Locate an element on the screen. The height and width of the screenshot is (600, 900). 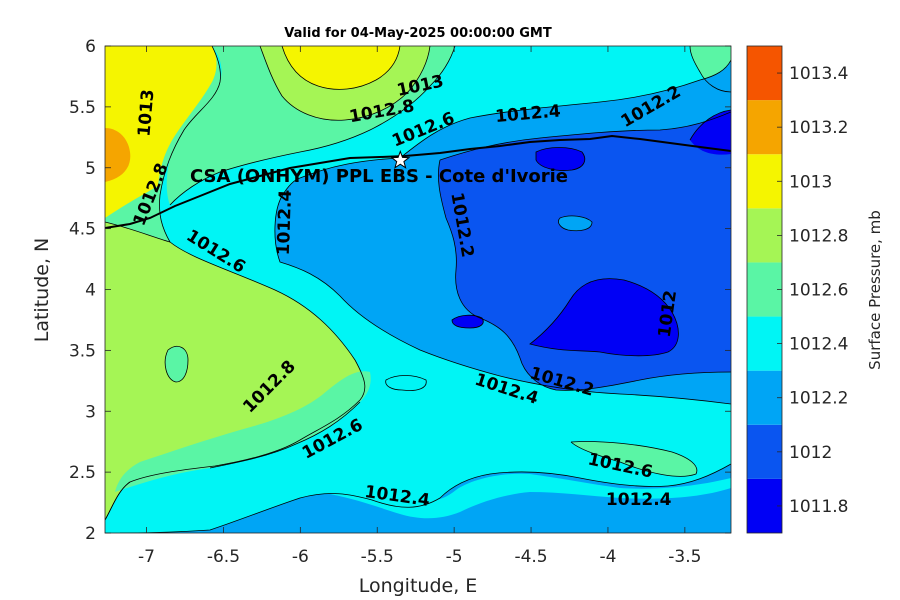
band-1012-4-islet is located at coordinates (406, 383).